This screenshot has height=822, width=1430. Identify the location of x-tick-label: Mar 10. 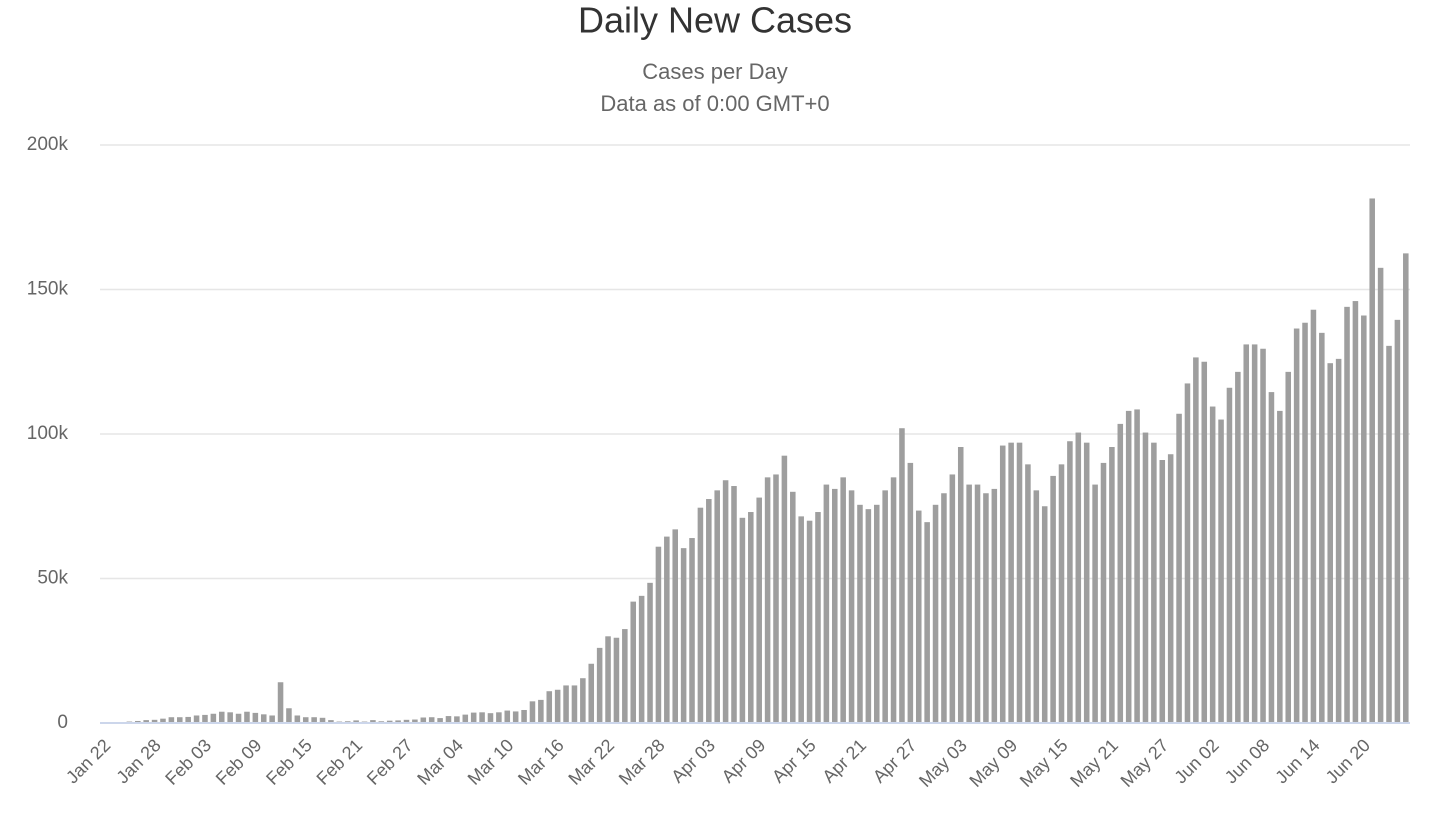
(491, 762).